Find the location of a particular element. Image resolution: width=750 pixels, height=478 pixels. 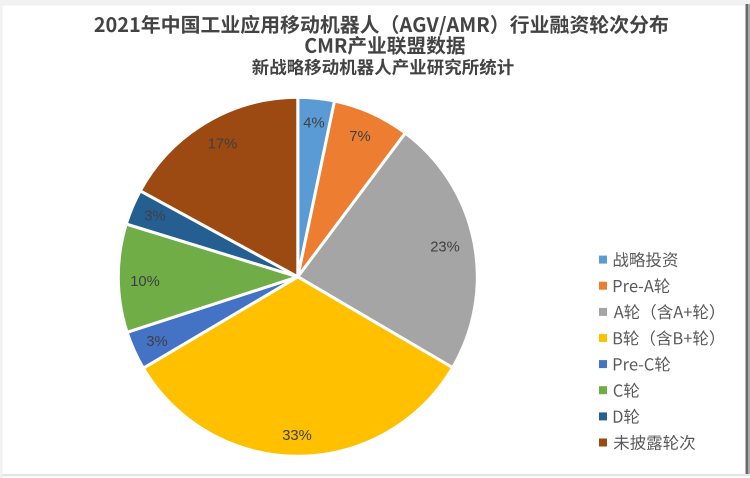

svg-text: 4% is located at coordinates (313, 123).